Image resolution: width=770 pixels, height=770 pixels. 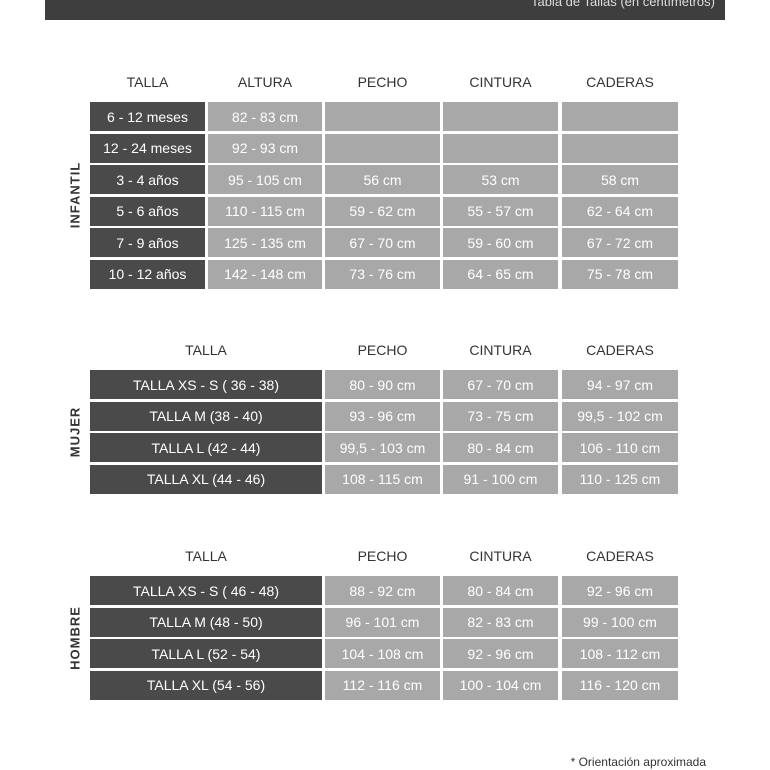 What do you see at coordinates (382, 416) in the screenshot?
I see `measure-cell: 93 - 96 cm` at bounding box center [382, 416].